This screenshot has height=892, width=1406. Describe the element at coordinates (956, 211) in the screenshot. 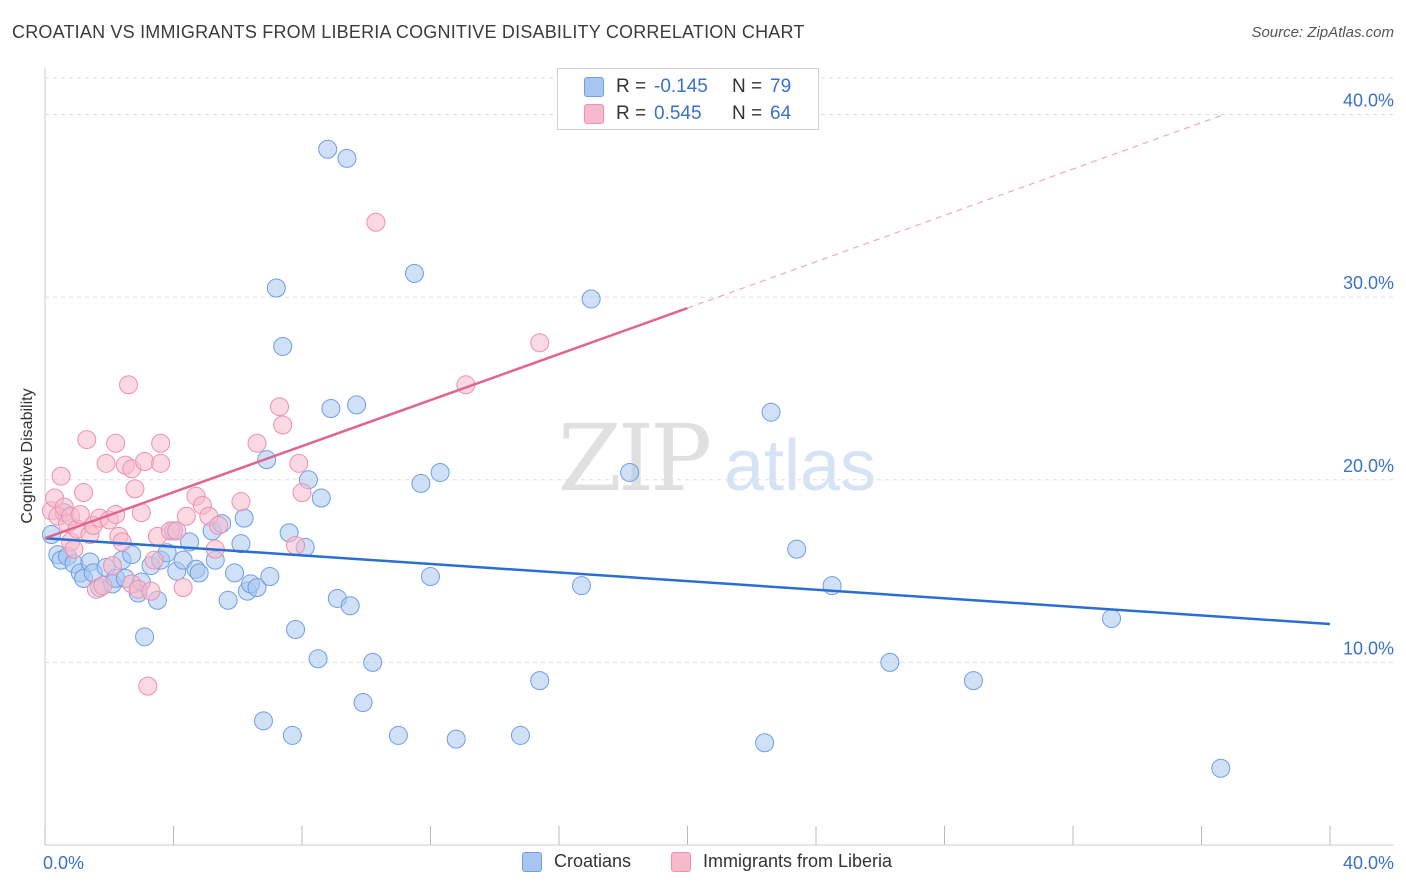

I see `liberia-trend-extension` at that location.